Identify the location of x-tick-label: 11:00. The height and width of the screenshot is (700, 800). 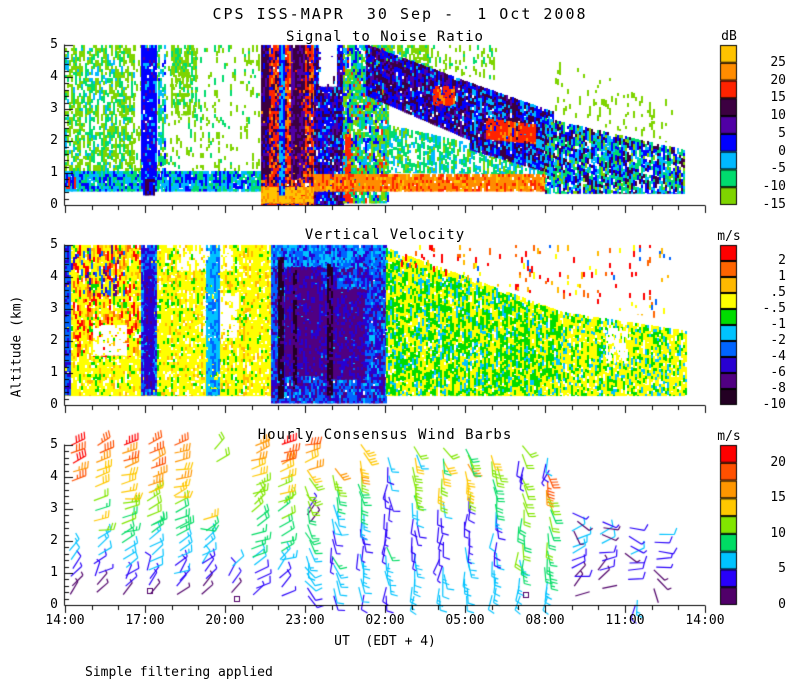
(625, 620).